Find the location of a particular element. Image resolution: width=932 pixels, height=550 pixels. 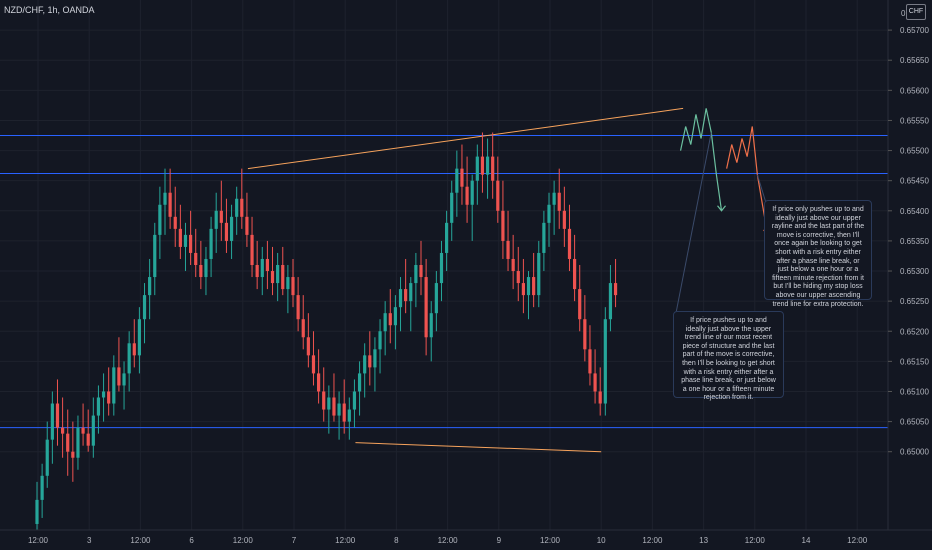

price-tick-label: 0.65700 is located at coordinates (914, 30).